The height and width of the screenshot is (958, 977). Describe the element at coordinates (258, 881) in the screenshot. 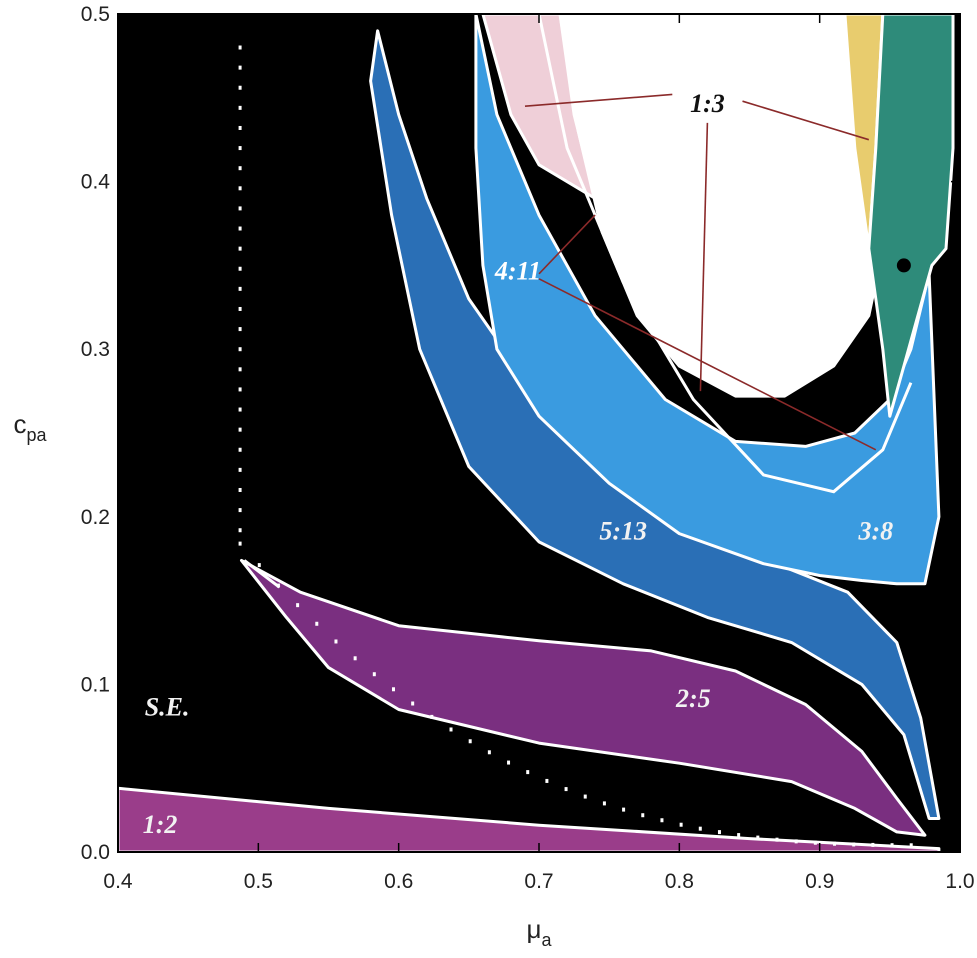

I see `x-tick-label: 0.5` at that location.